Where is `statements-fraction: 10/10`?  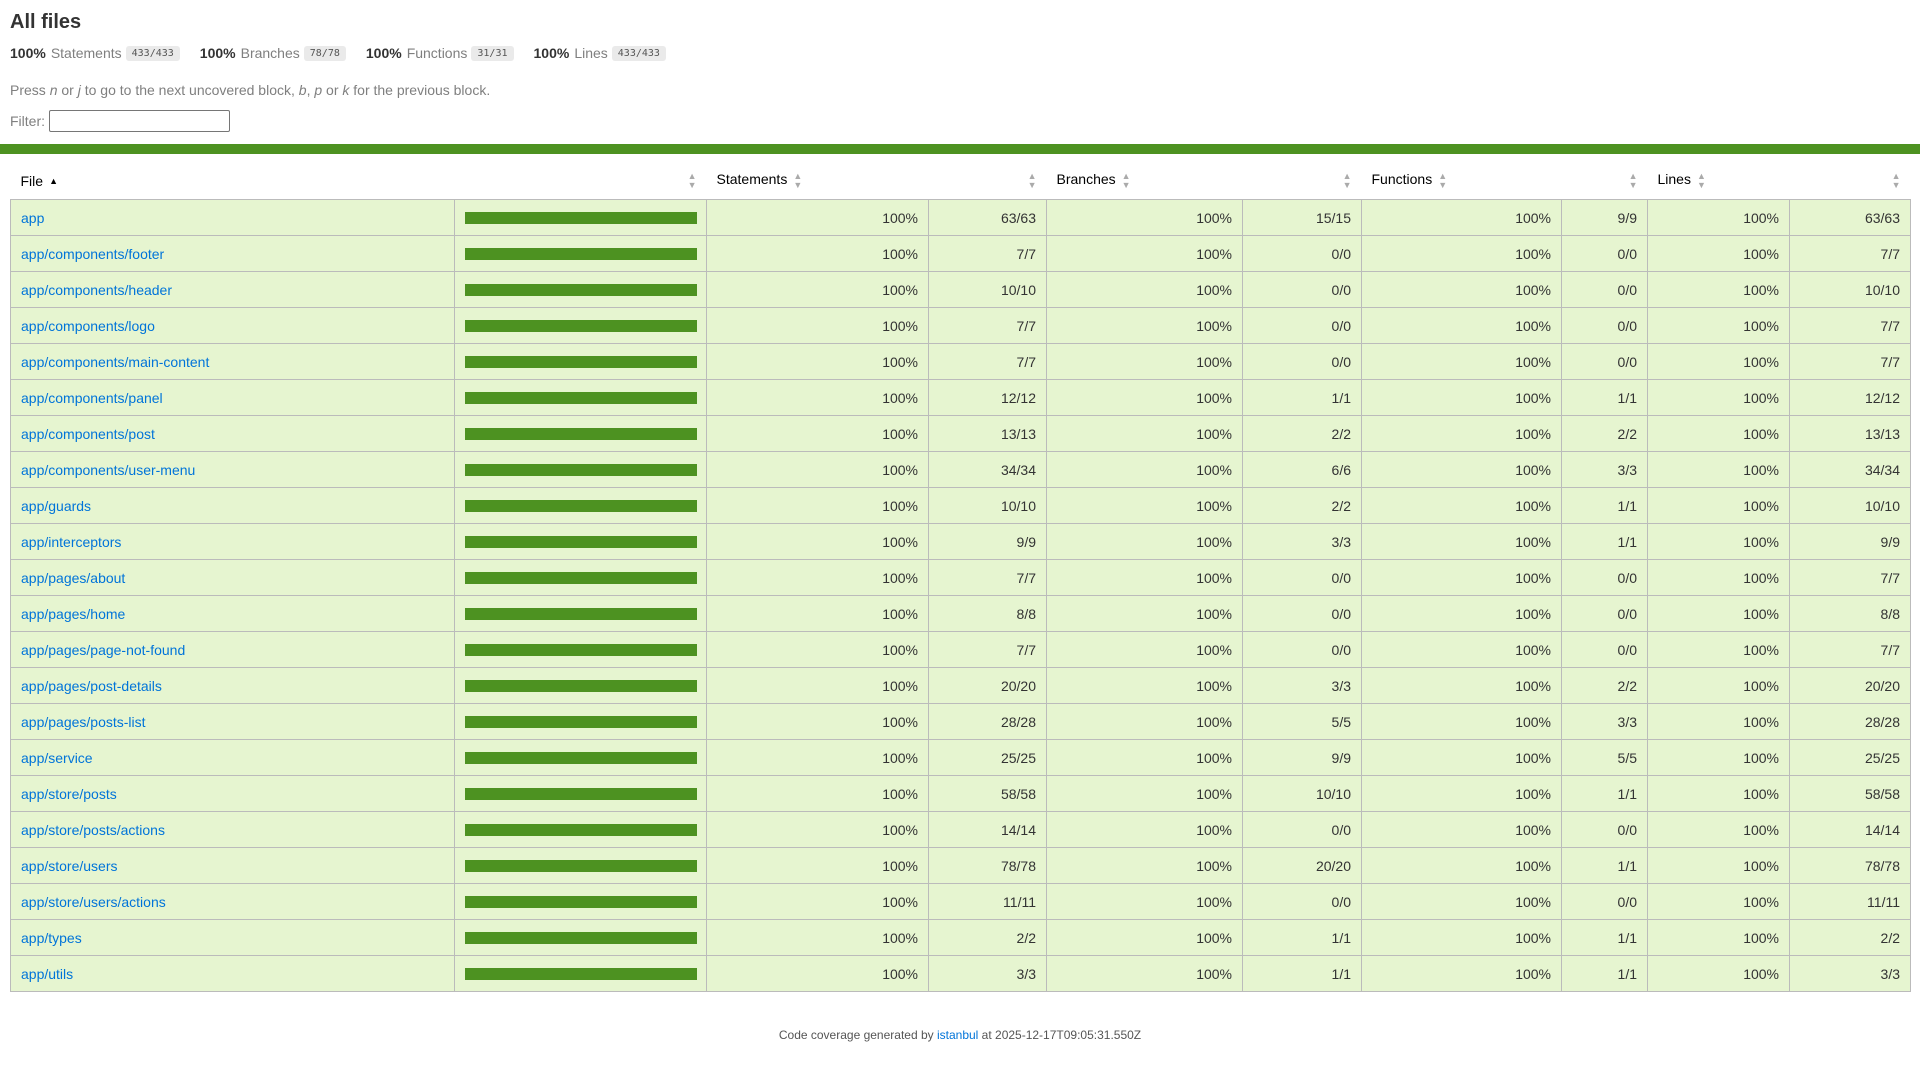
statements-fraction: 10/10 is located at coordinates (987, 505).